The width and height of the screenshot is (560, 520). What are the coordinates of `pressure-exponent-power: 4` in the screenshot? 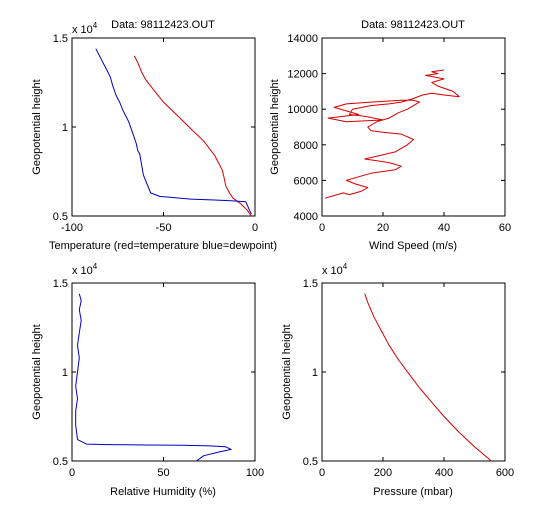 It's located at (345, 266).